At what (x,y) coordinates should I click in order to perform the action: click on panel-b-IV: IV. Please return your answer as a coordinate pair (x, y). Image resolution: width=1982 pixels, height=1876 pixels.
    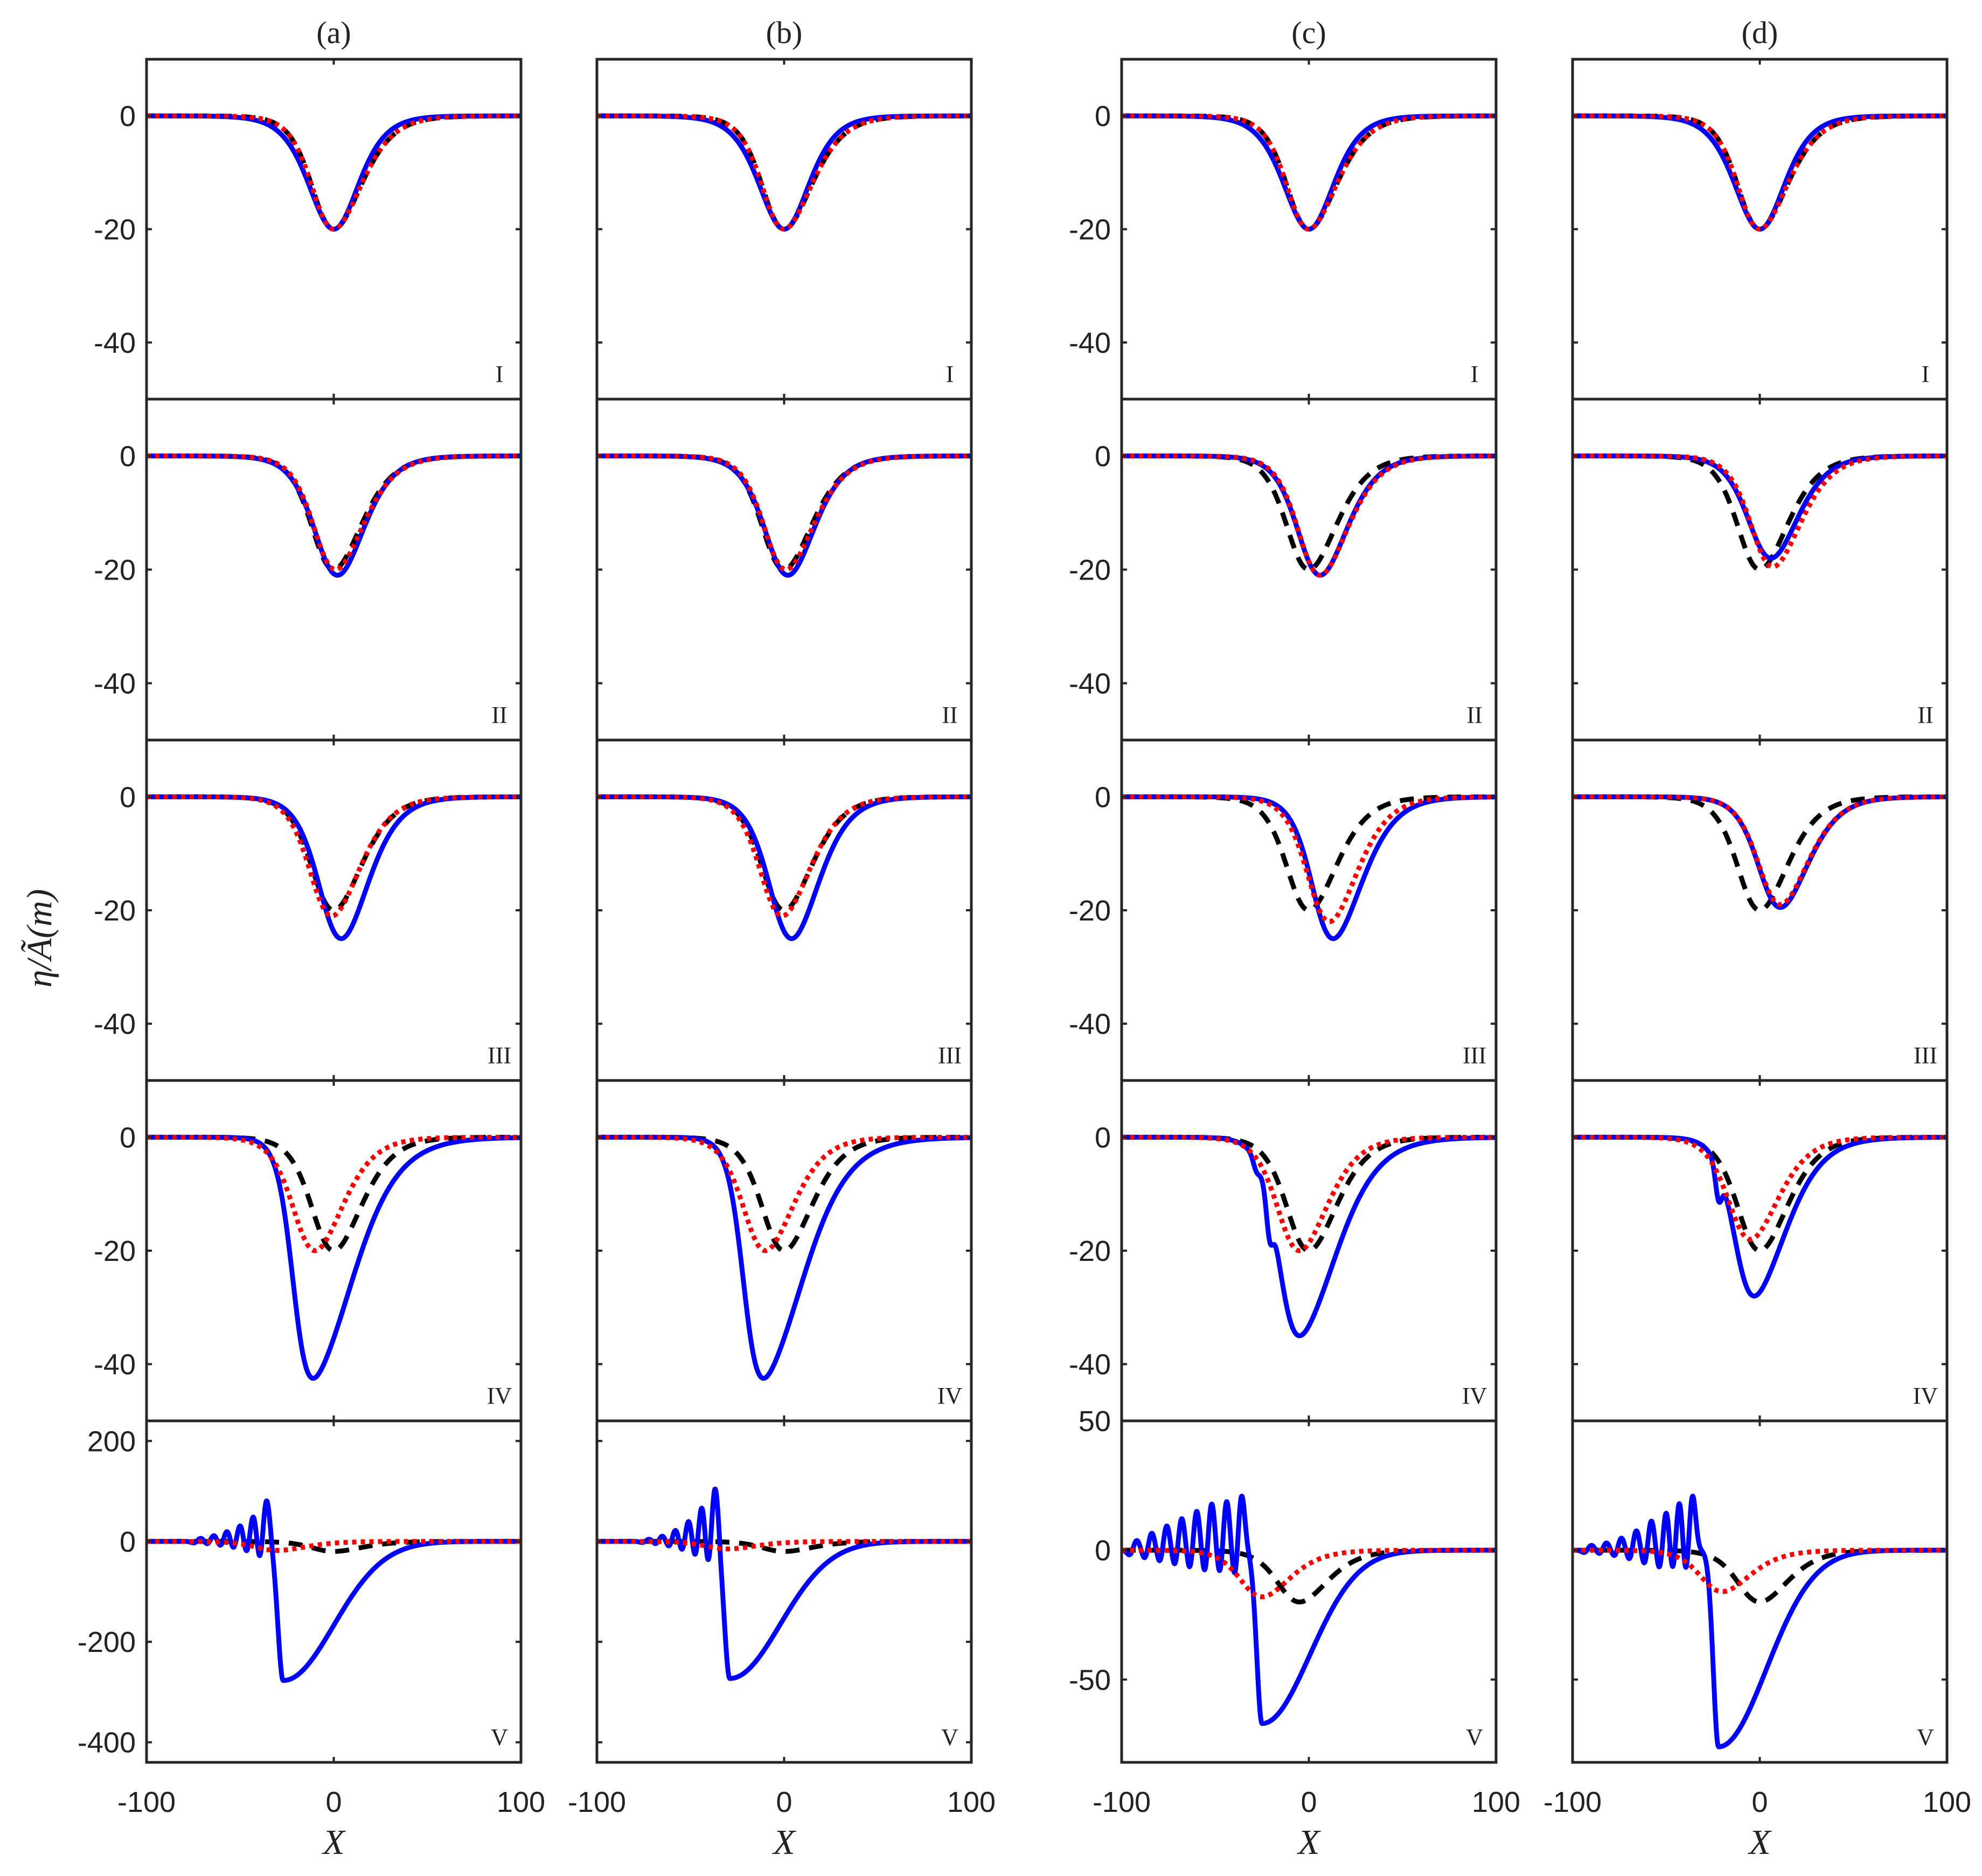
    Looking at the image, I should click on (784, 1251).